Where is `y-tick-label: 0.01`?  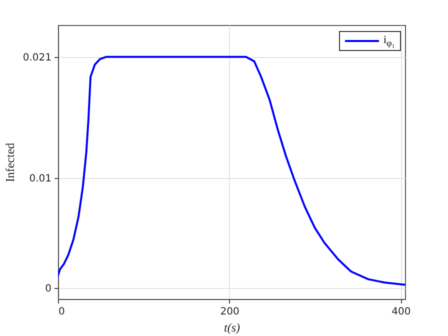 y-tick-label: 0.01 is located at coordinates (40, 178).